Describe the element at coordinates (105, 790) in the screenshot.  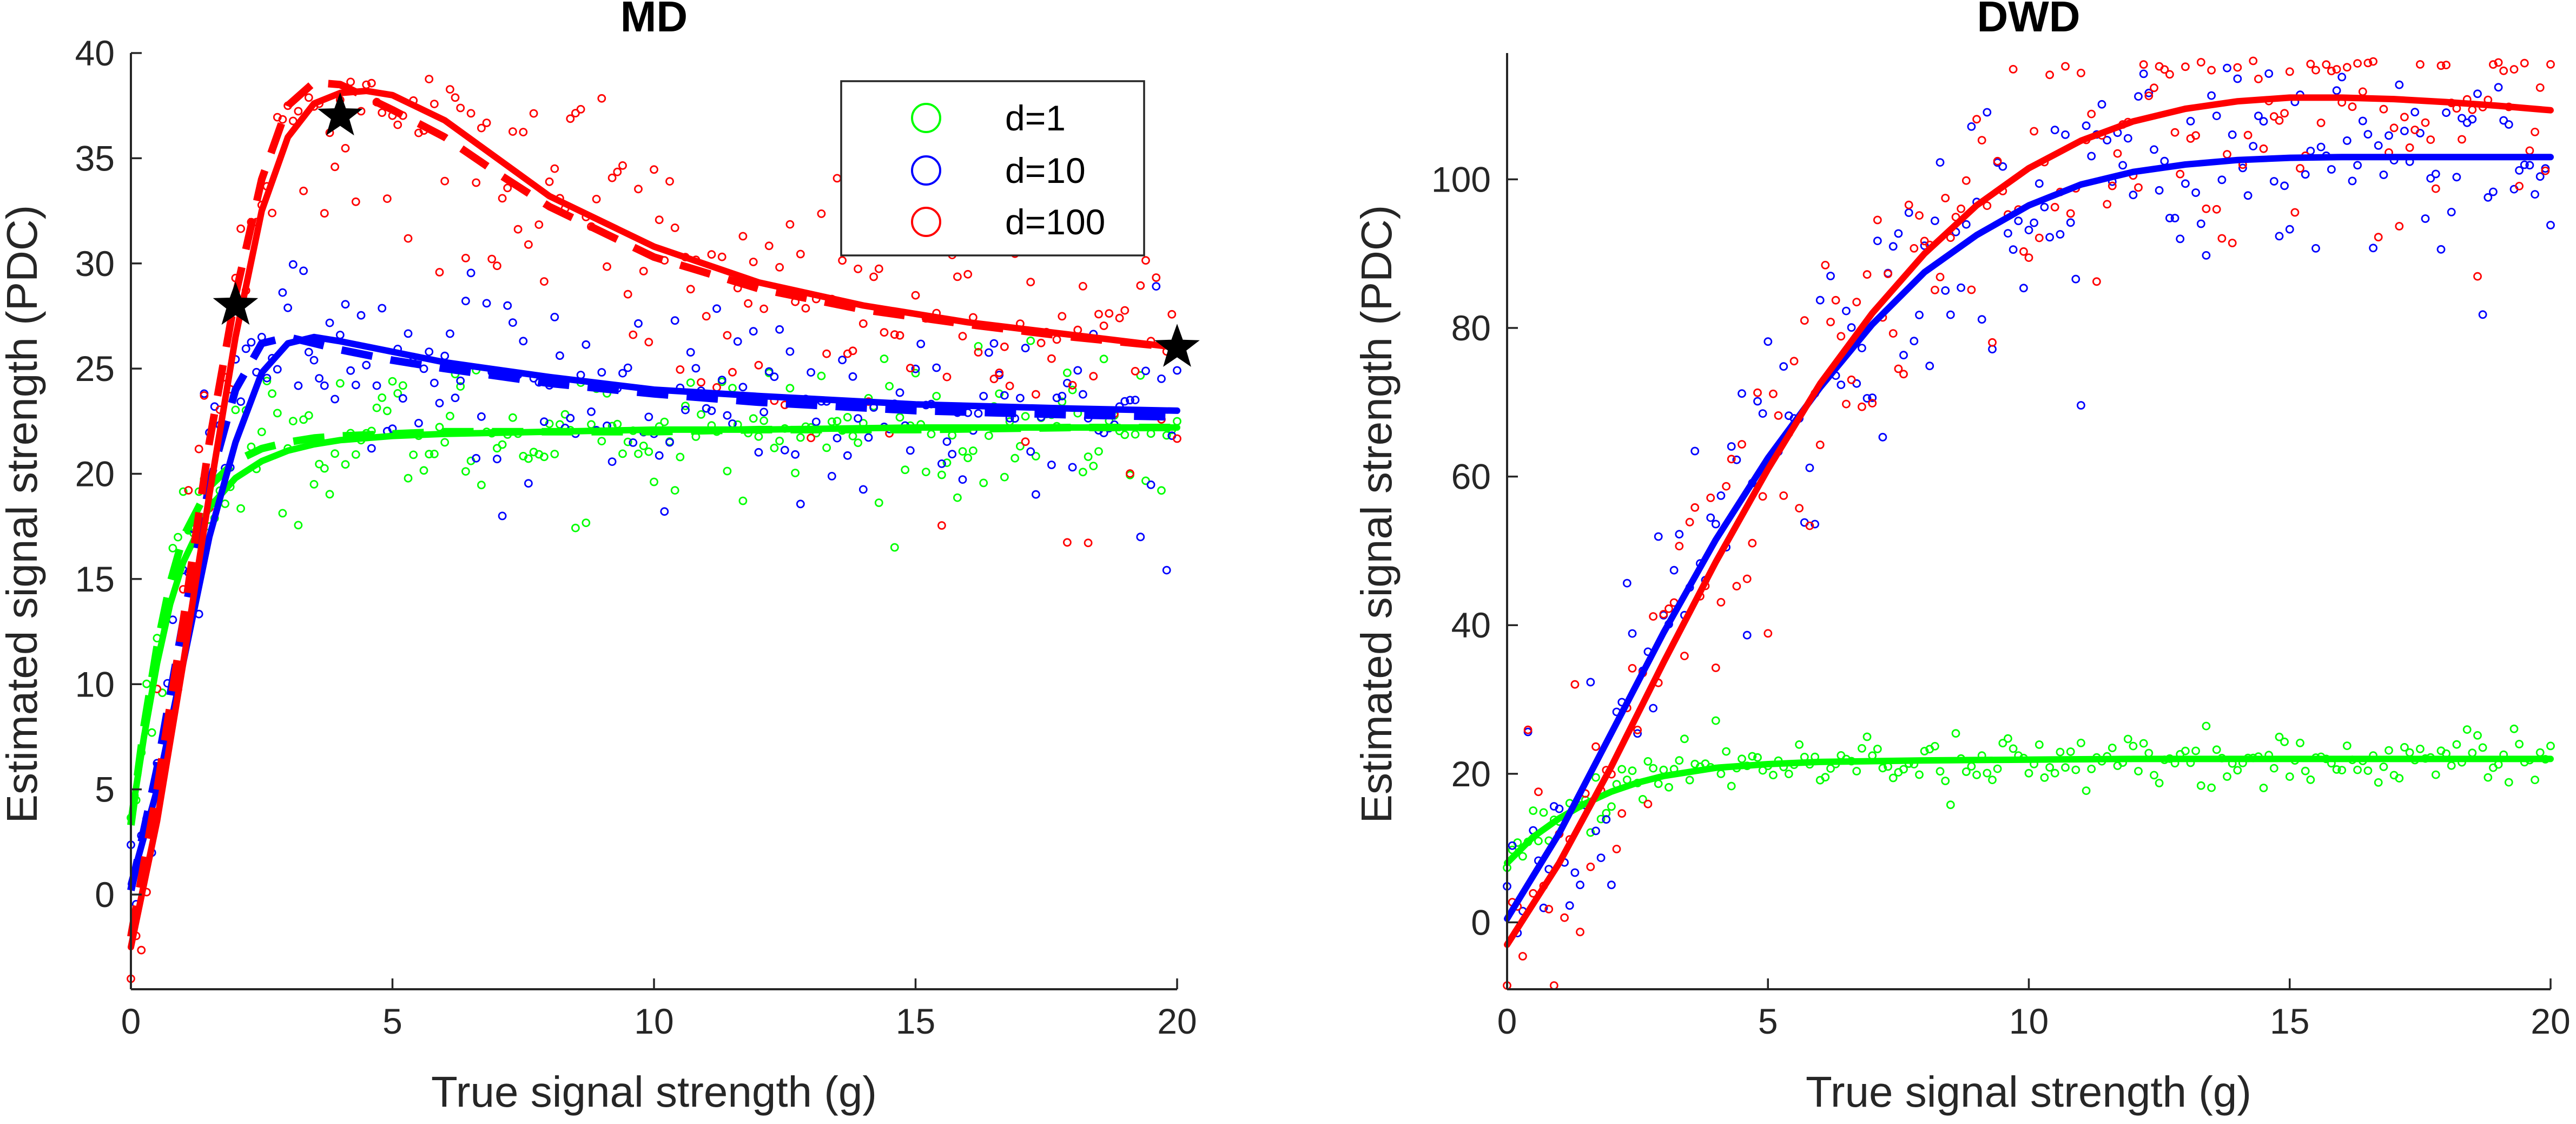
I see `y-tick-label: 5` at that location.